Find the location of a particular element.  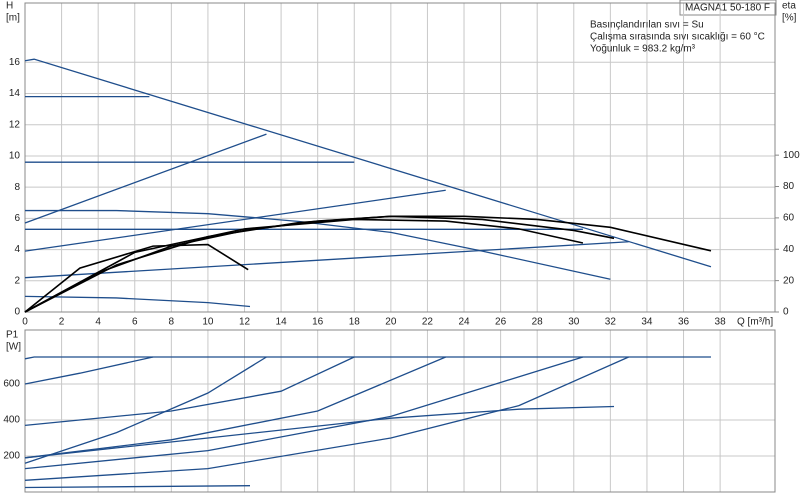

x-tick-label: 34 is located at coordinates (647, 322).